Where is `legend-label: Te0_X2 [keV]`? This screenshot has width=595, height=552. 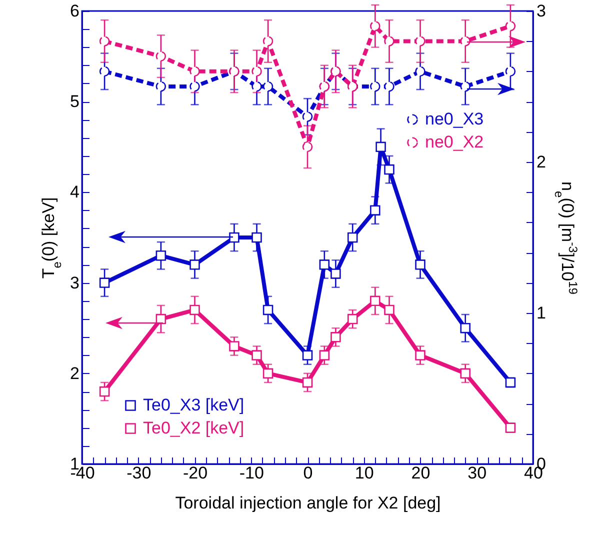
legend-label: Te0_X2 [keV] is located at coordinates (193, 428).